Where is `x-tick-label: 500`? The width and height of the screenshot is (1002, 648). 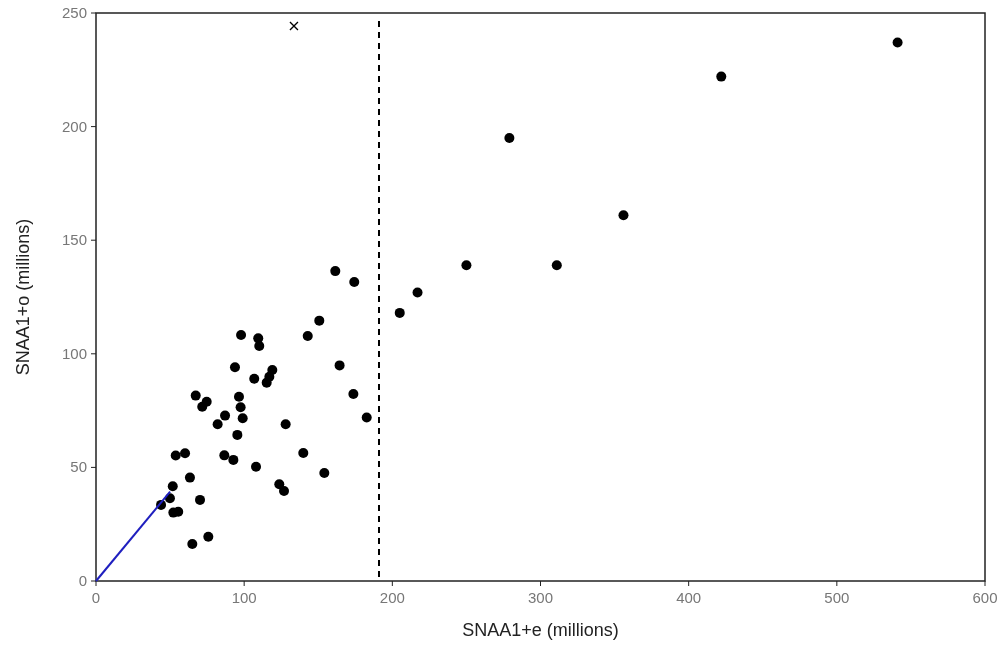 x-tick-label: 500 is located at coordinates (837, 597).